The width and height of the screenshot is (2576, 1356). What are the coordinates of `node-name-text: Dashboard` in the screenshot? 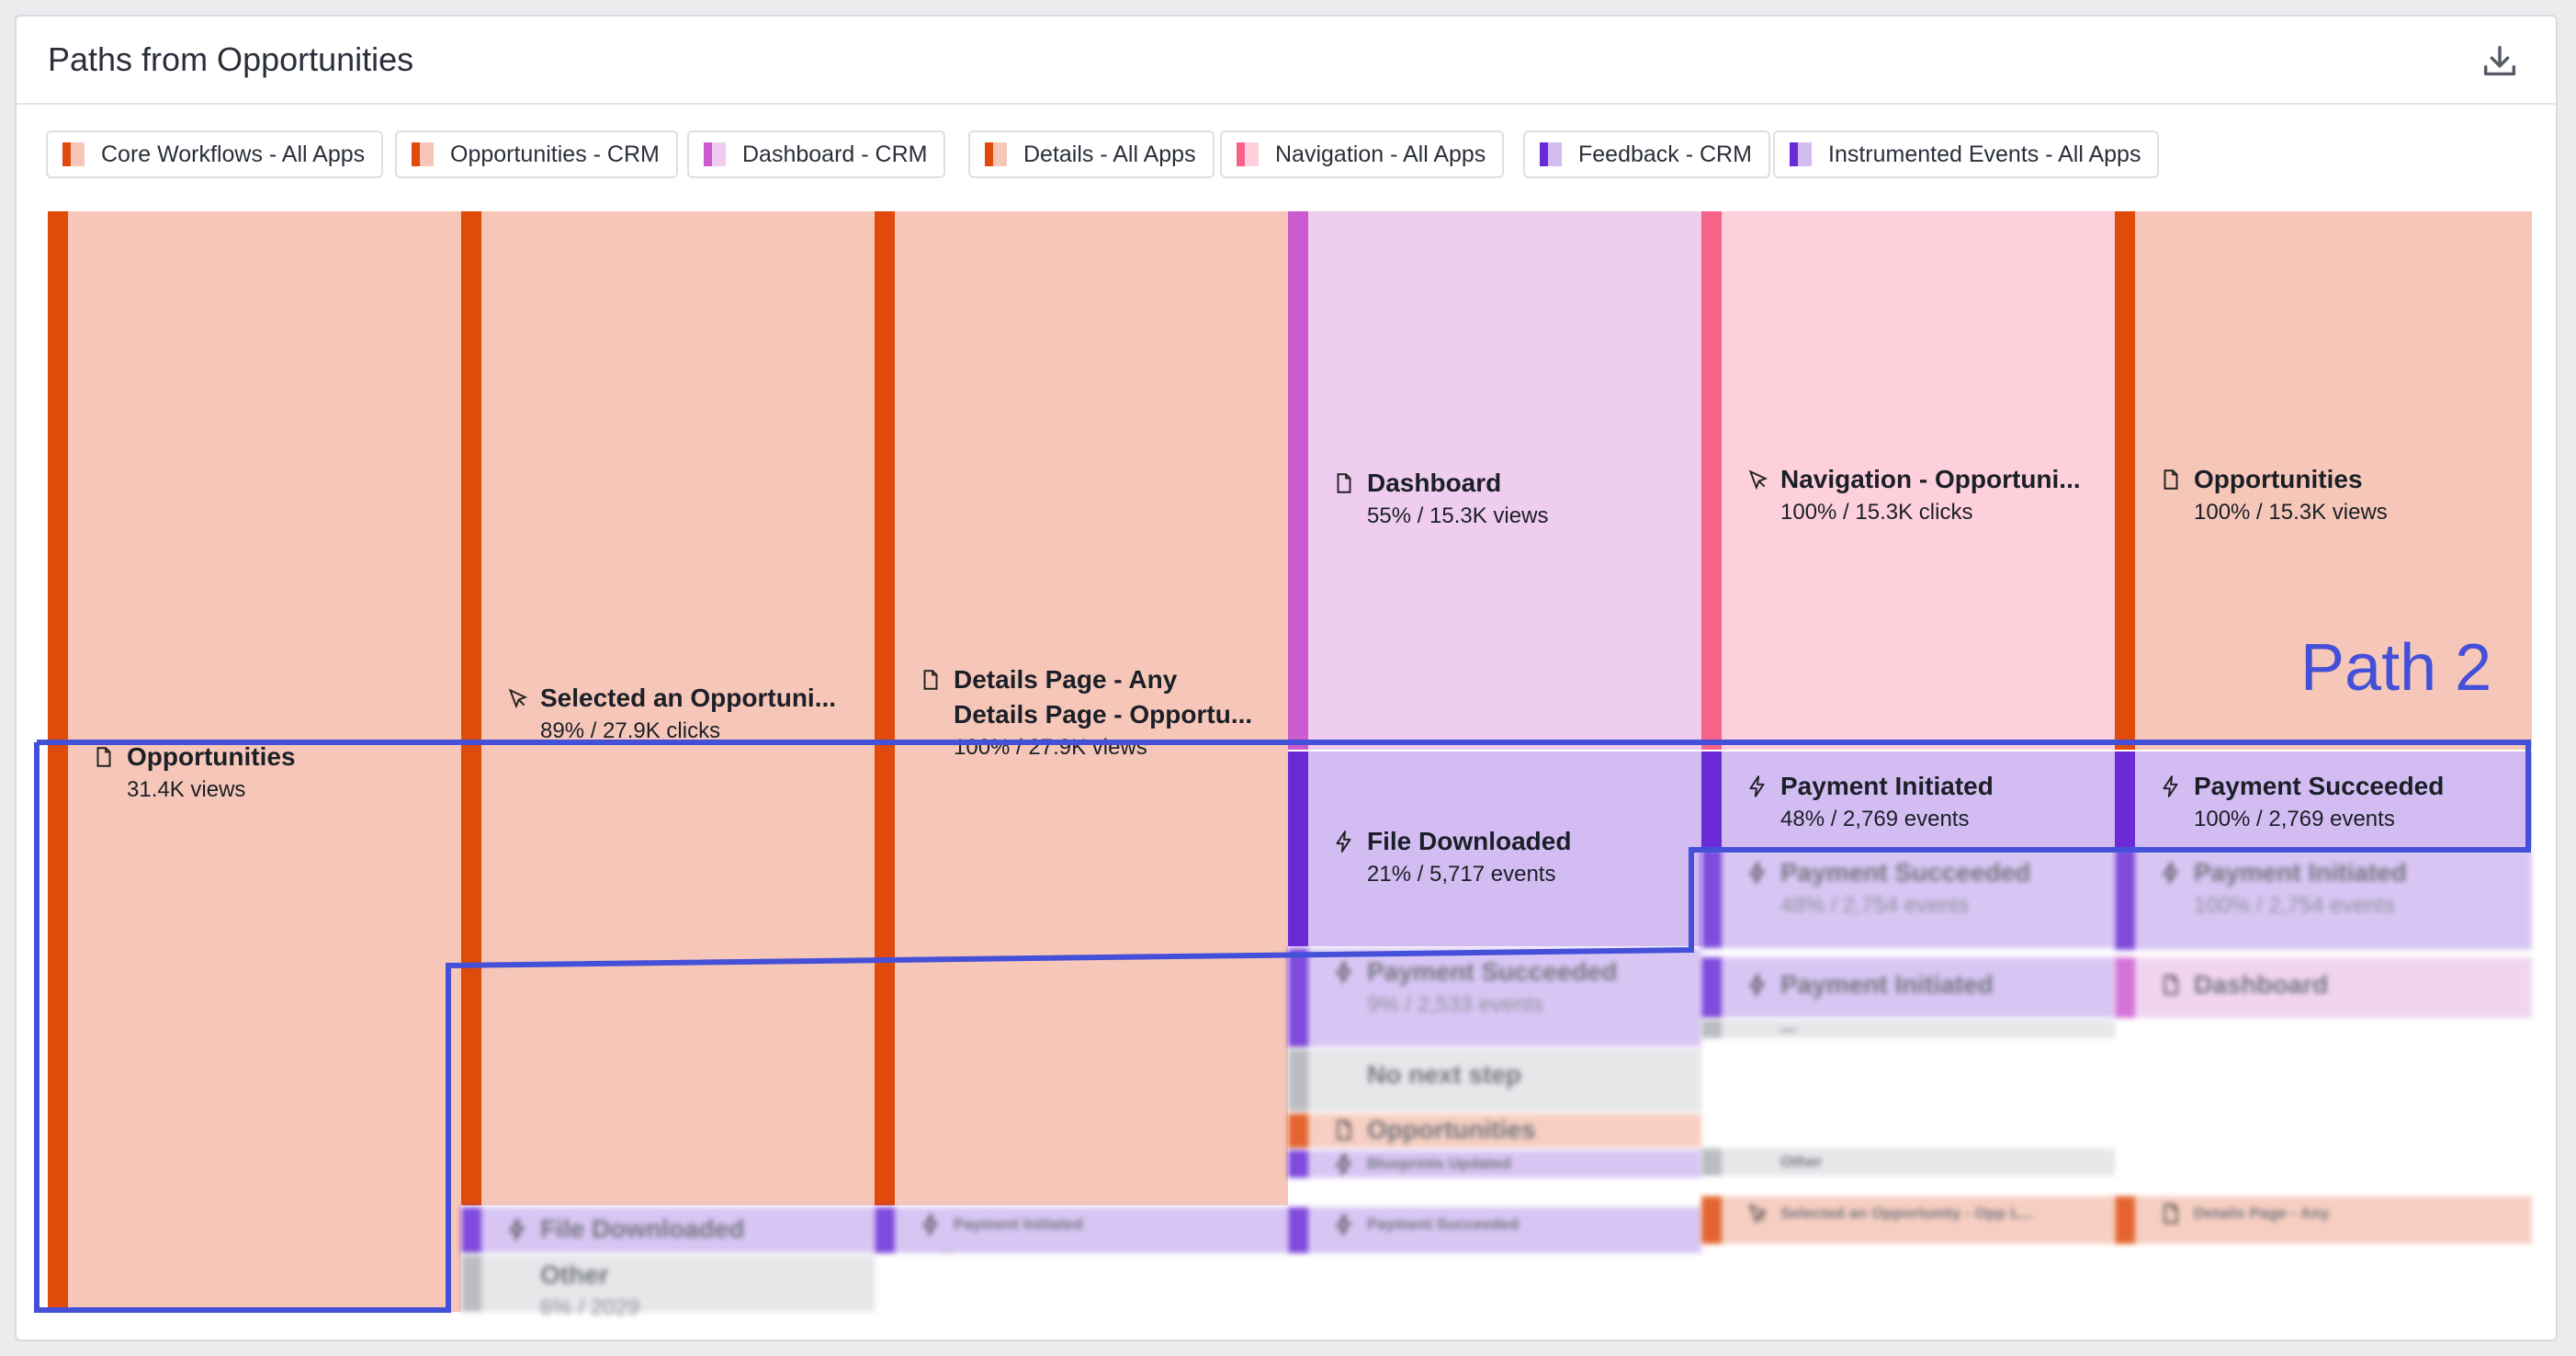 It's located at (1434, 483).